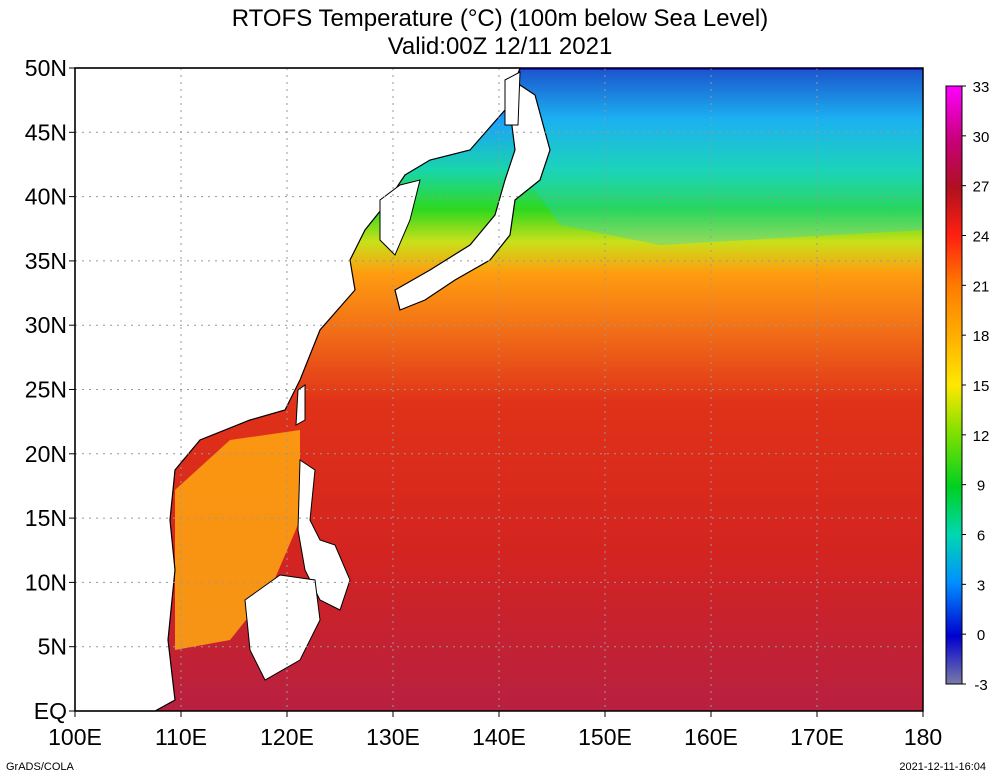  I want to click on lon-tick-label: 160E, so click(711, 737).